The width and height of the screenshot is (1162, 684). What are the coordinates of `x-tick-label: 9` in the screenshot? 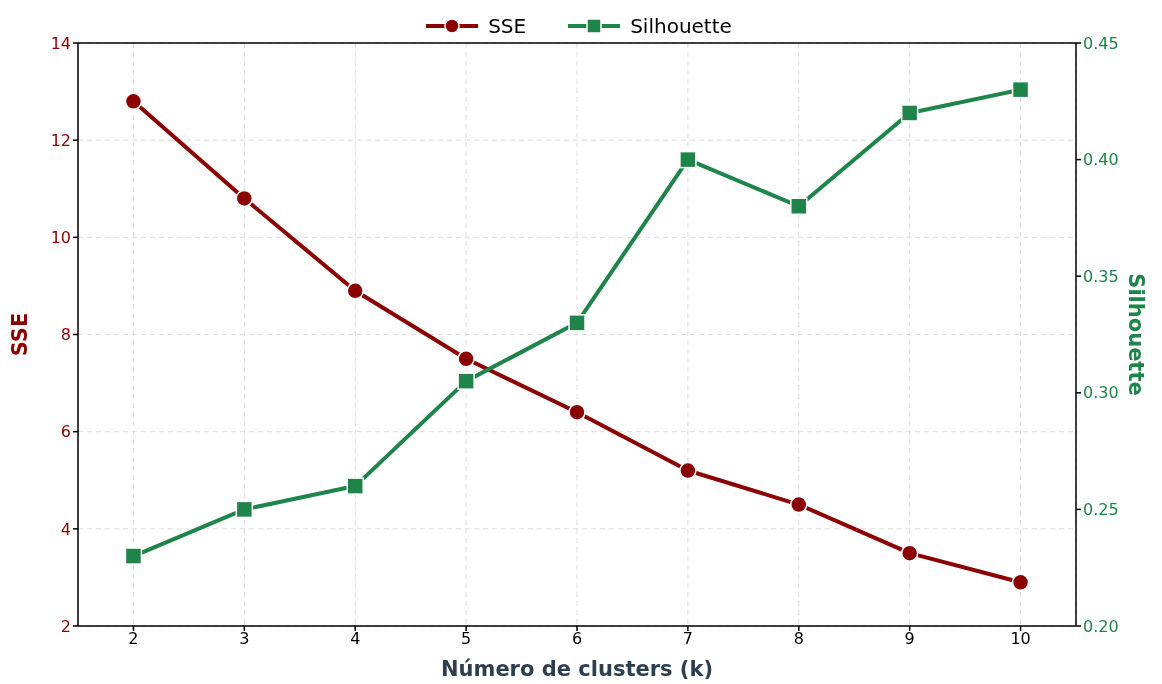 It's located at (909, 639).